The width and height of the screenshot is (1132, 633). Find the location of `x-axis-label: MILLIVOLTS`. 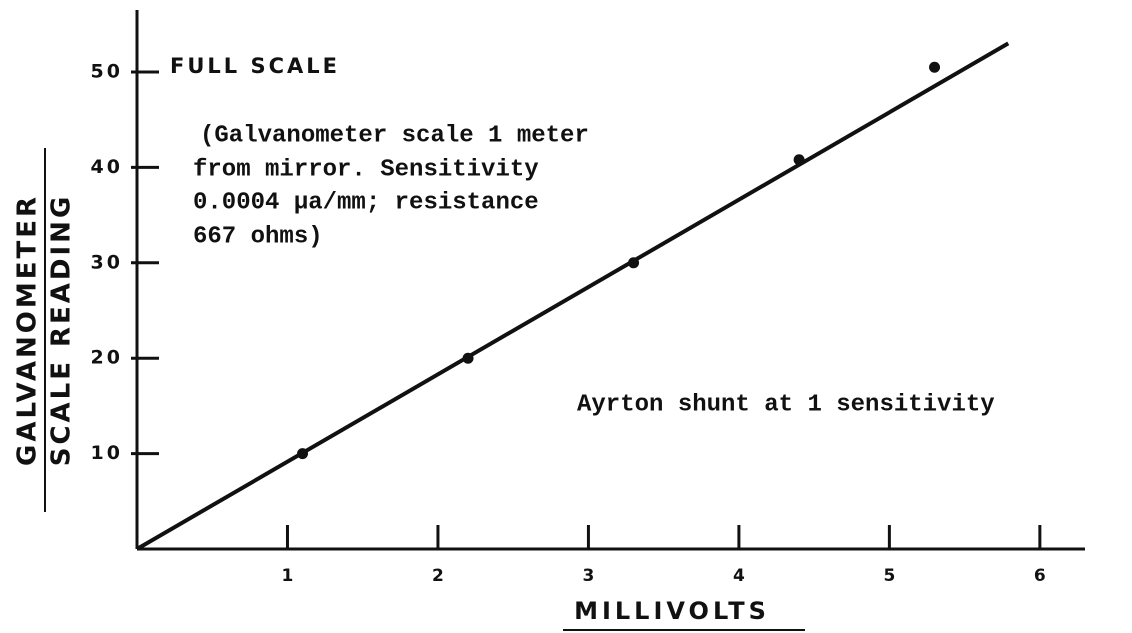

x-axis-label: MILLIVOLTS is located at coordinates (672, 611).